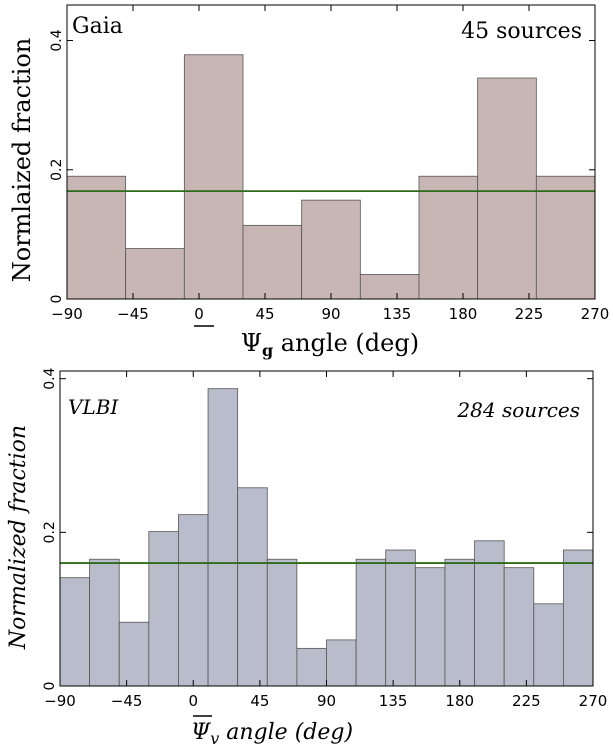  Describe the element at coordinates (264, 314) in the screenshot. I see `top-xtick-label-3: 45` at that location.